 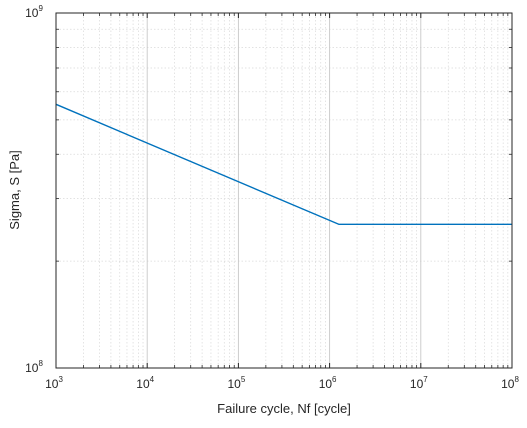 What do you see at coordinates (54, 383) in the screenshot?
I see `x-tick-label: 10³` at bounding box center [54, 383].